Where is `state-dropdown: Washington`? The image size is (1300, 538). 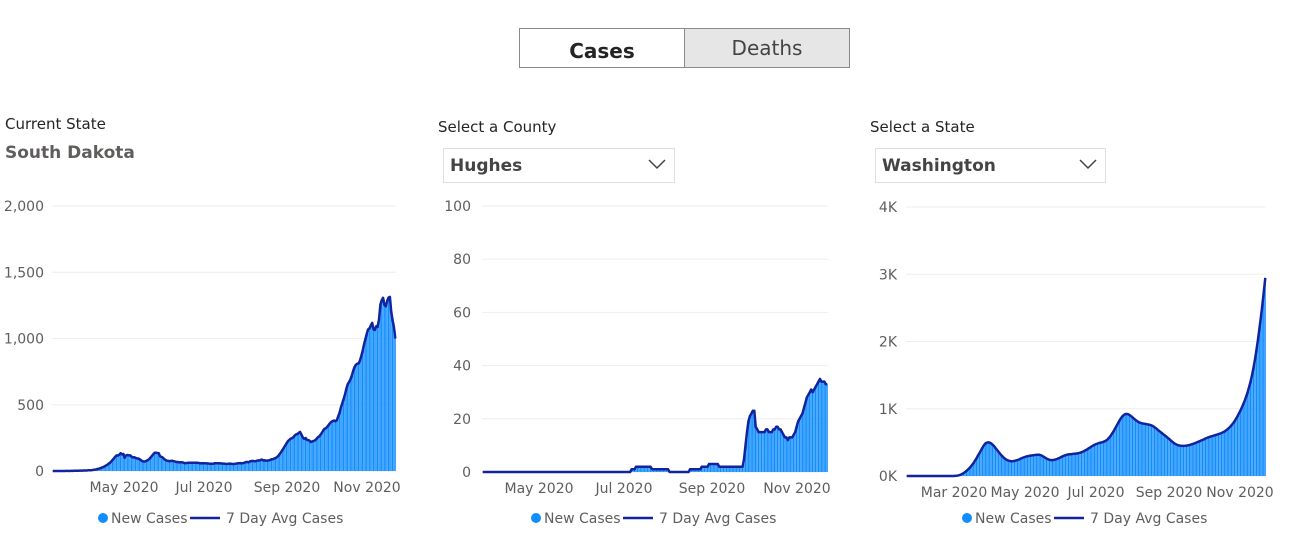
state-dropdown: Washington is located at coordinates (990, 165).